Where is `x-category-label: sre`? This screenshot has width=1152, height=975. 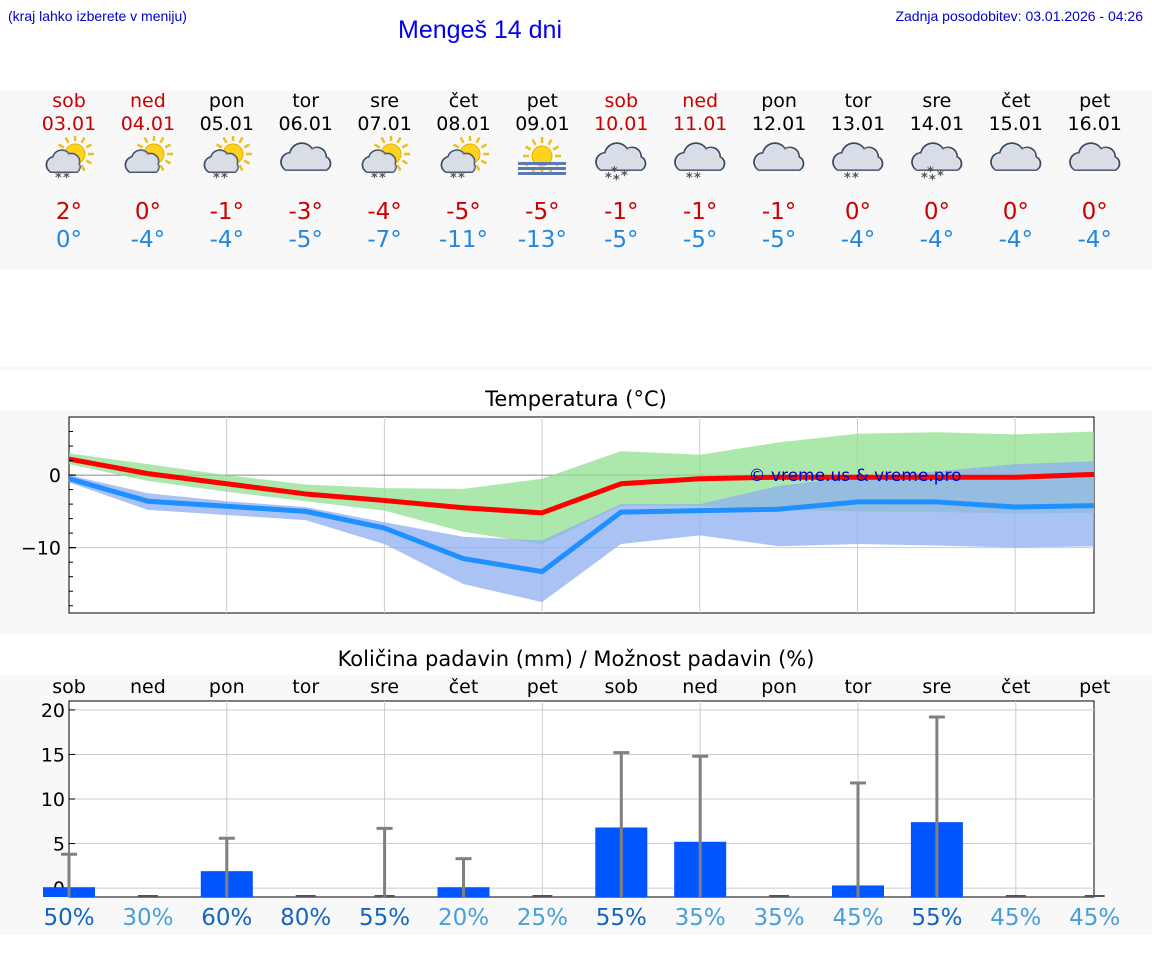
x-category-label: sre is located at coordinates (384, 687).